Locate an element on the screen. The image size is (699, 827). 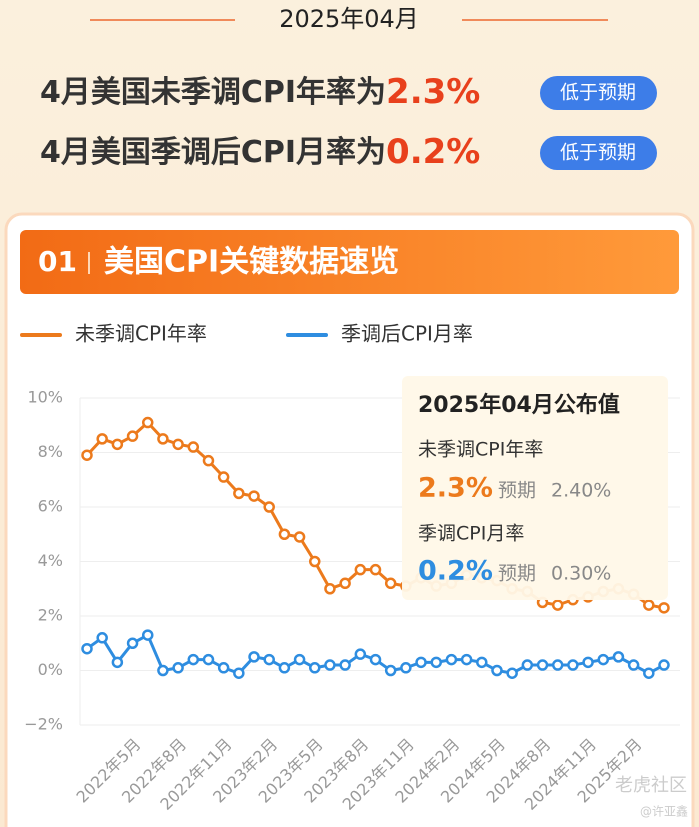
y-tick-label: 0% is located at coordinates (50, 669).